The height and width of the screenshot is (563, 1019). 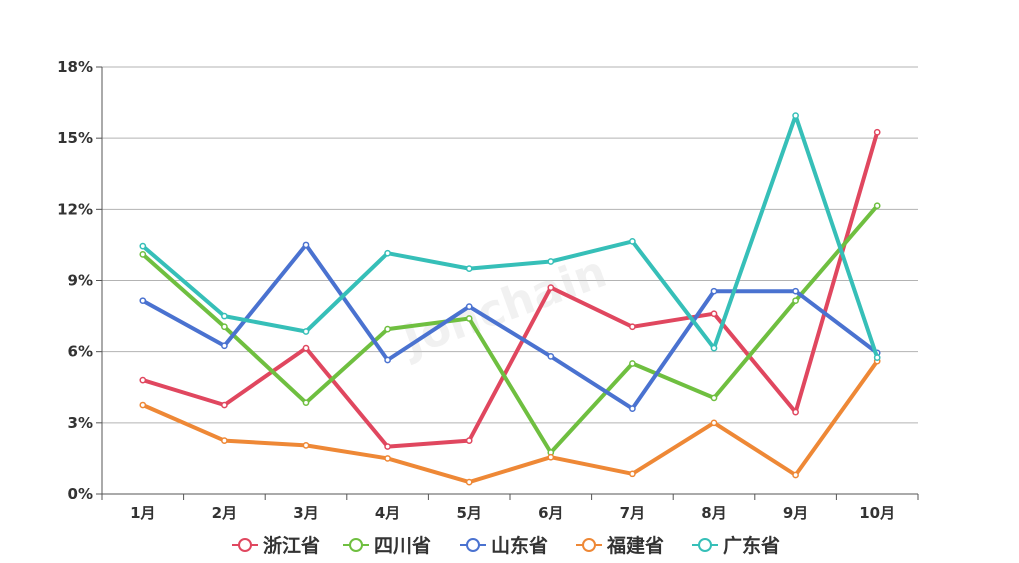 I want to click on x-tick-label: 3月, so click(x=305, y=513).